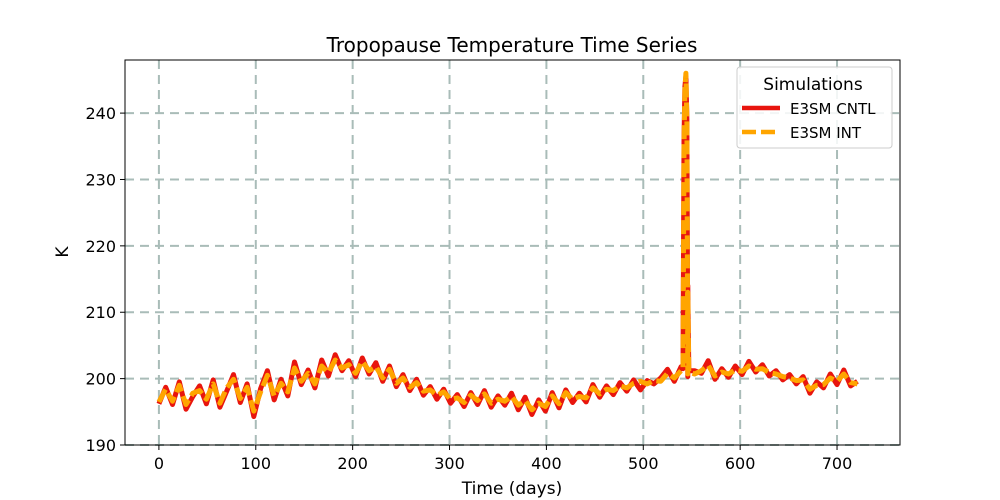 The image size is (1000, 500). I want to click on x-tick-label: 100, so click(256, 463).